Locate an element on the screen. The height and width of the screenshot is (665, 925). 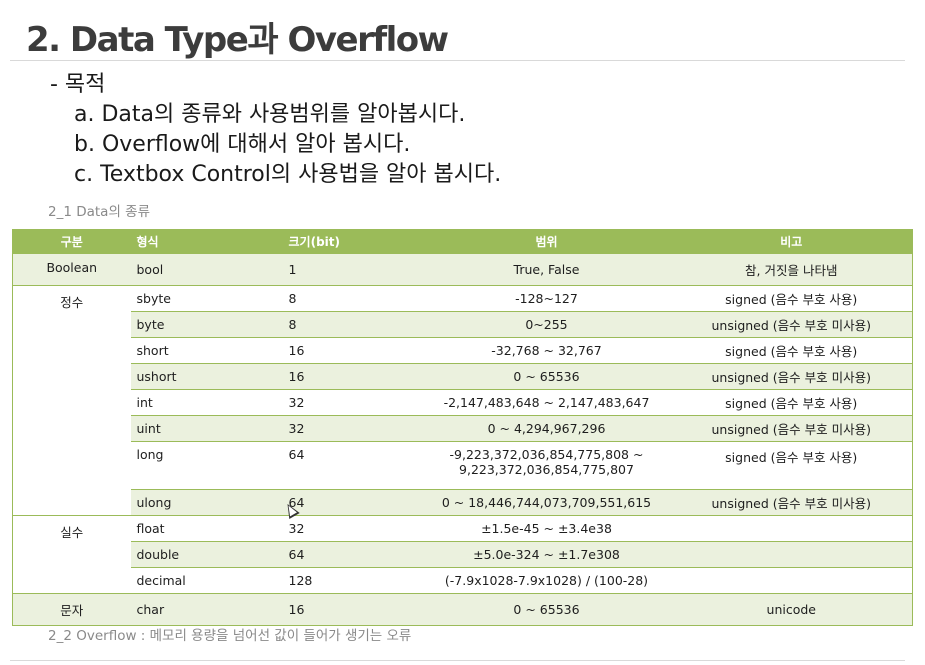
type-cell: sbyte is located at coordinates (206, 298).